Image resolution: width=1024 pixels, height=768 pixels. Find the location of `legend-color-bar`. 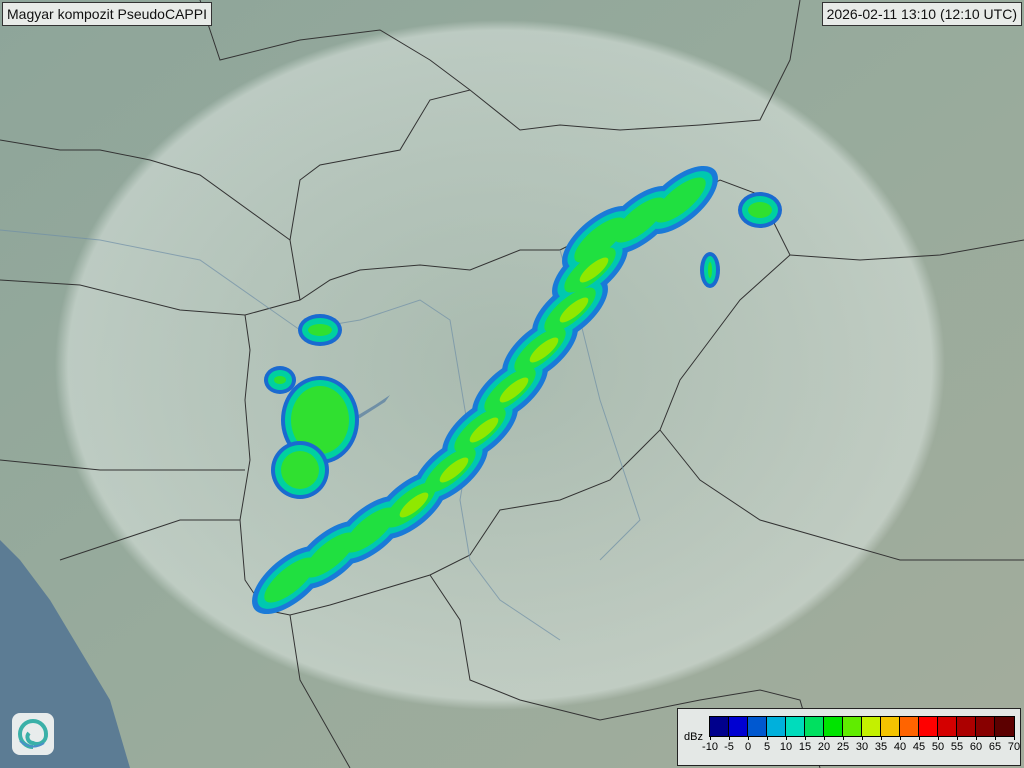

legend-color-bar is located at coordinates (862, 726).